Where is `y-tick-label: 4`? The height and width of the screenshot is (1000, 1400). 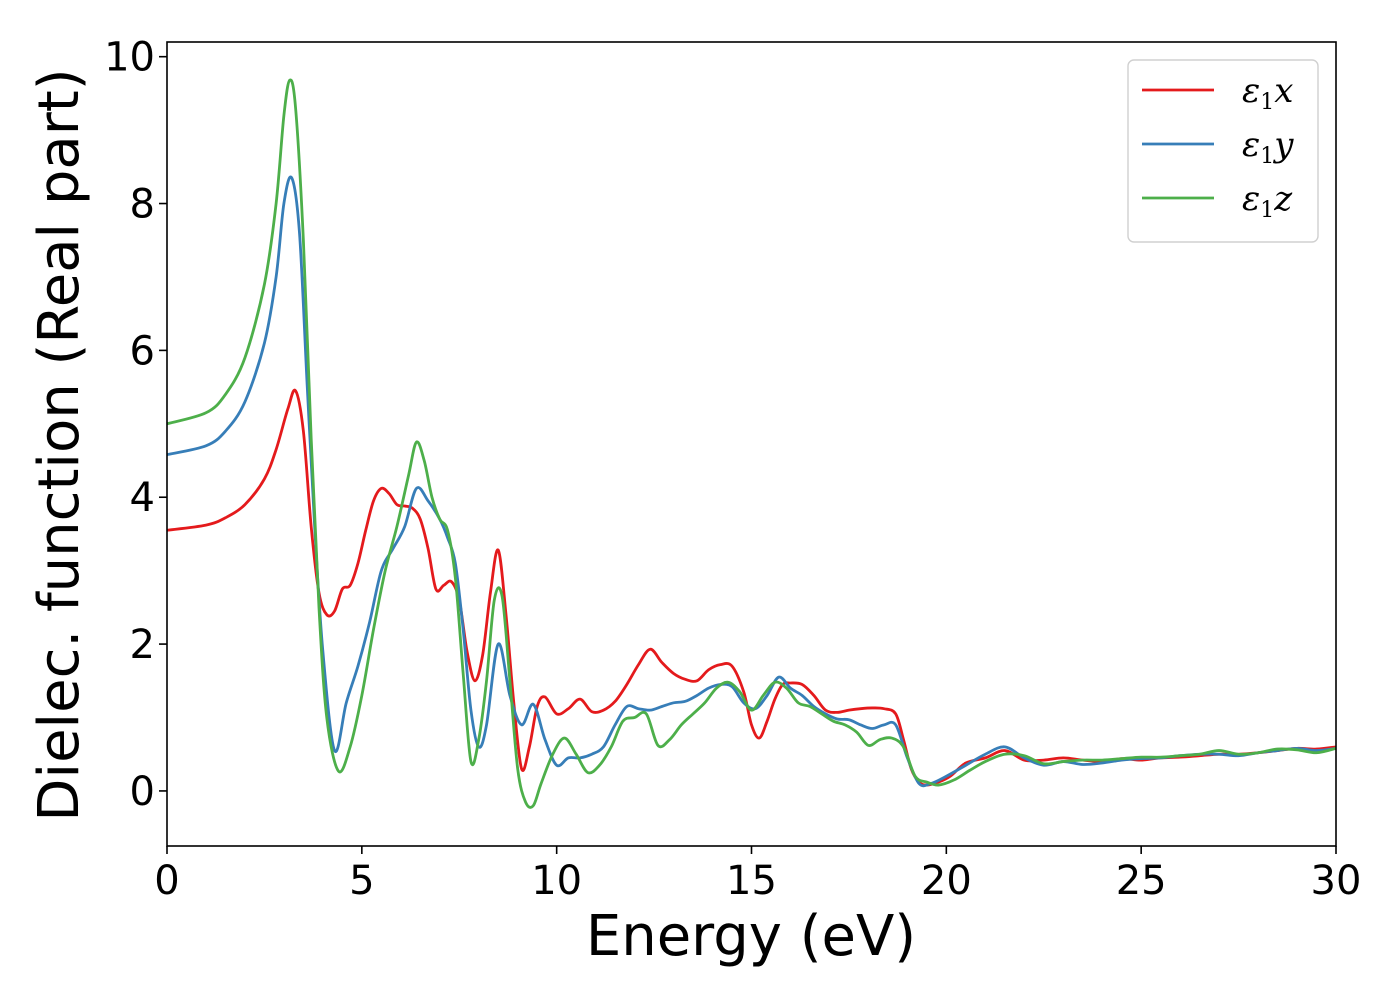 y-tick-label: 4 is located at coordinates (142, 498).